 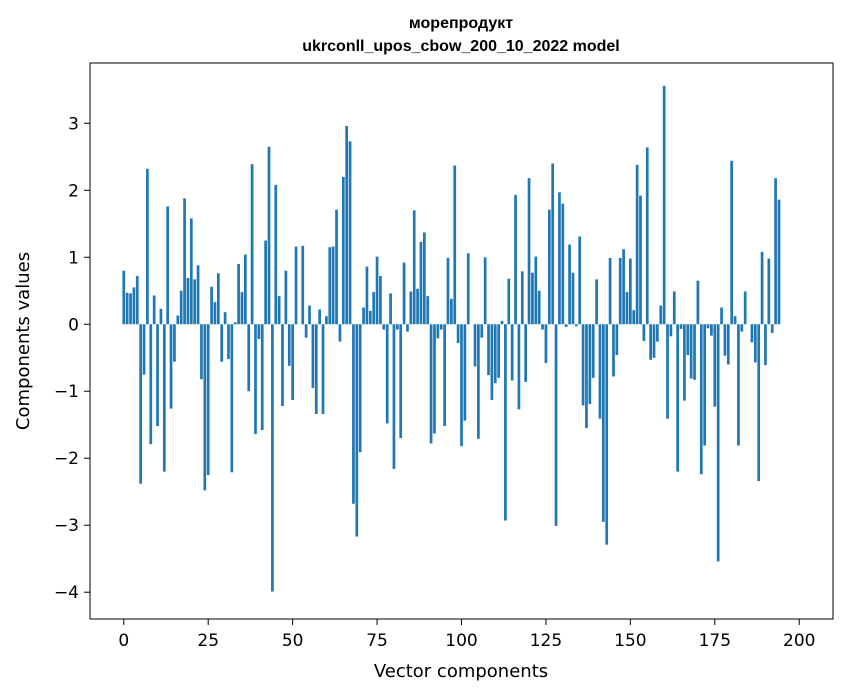 I want to click on y-axis-ticks: −4 −3 −2 −1 0 1 2 3, so click(x=72, y=358).